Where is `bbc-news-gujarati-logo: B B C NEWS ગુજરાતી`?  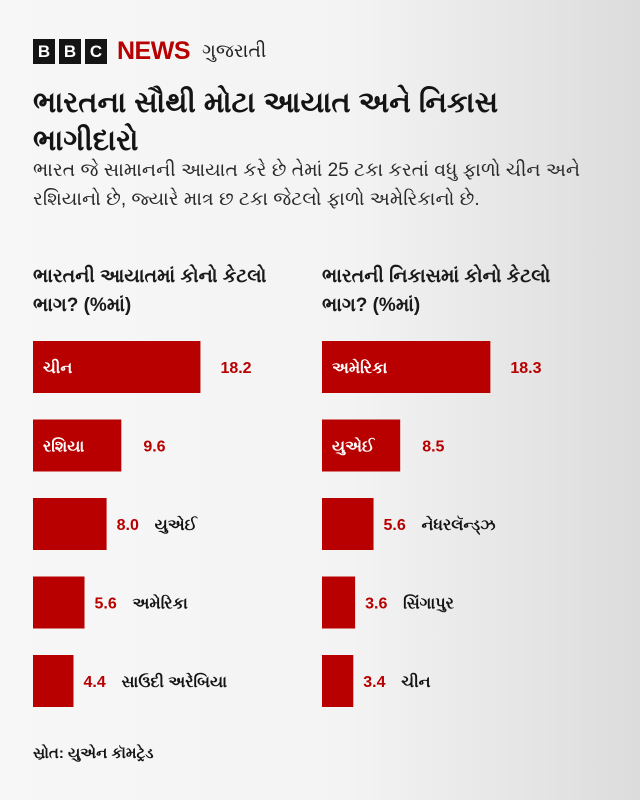 bbc-news-gujarati-logo: B B C NEWS ગુજરાતી is located at coordinates (149, 51).